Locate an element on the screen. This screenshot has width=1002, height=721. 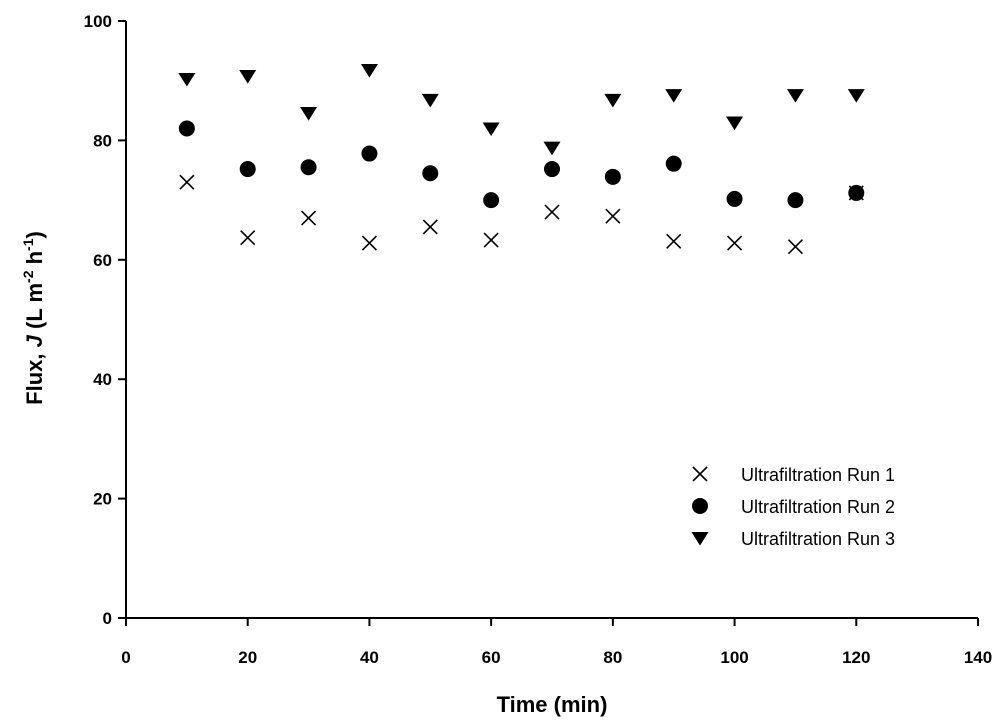
y-axis-title-units-close: ) is located at coordinates (34, 234).